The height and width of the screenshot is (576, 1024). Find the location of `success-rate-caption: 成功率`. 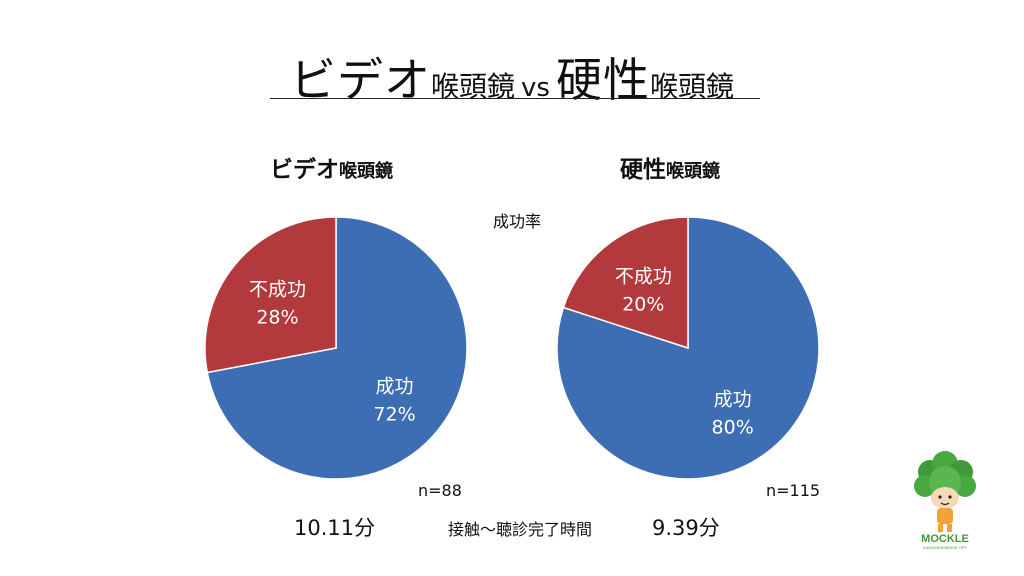

success-rate-caption: 成功率 is located at coordinates (516, 221).